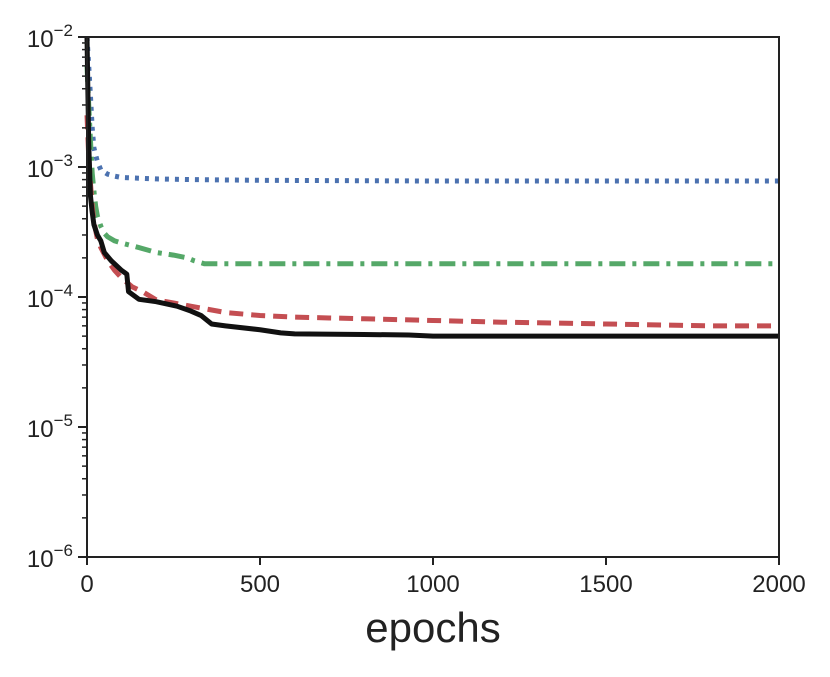  I want to click on x-tick-label: 1000, so click(432, 584).